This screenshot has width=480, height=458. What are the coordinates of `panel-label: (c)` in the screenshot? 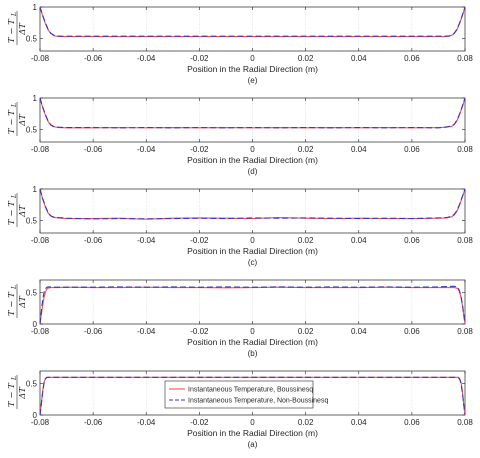 It's located at (253, 262).